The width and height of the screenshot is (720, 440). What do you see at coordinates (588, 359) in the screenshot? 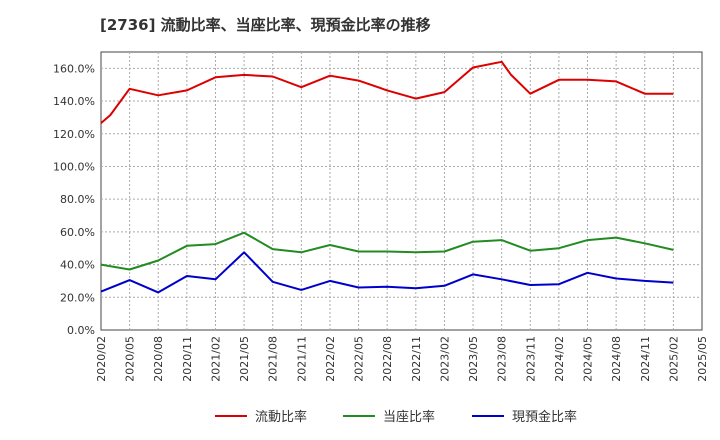
I see `x-tick-label: 2024/05` at bounding box center [588, 359].